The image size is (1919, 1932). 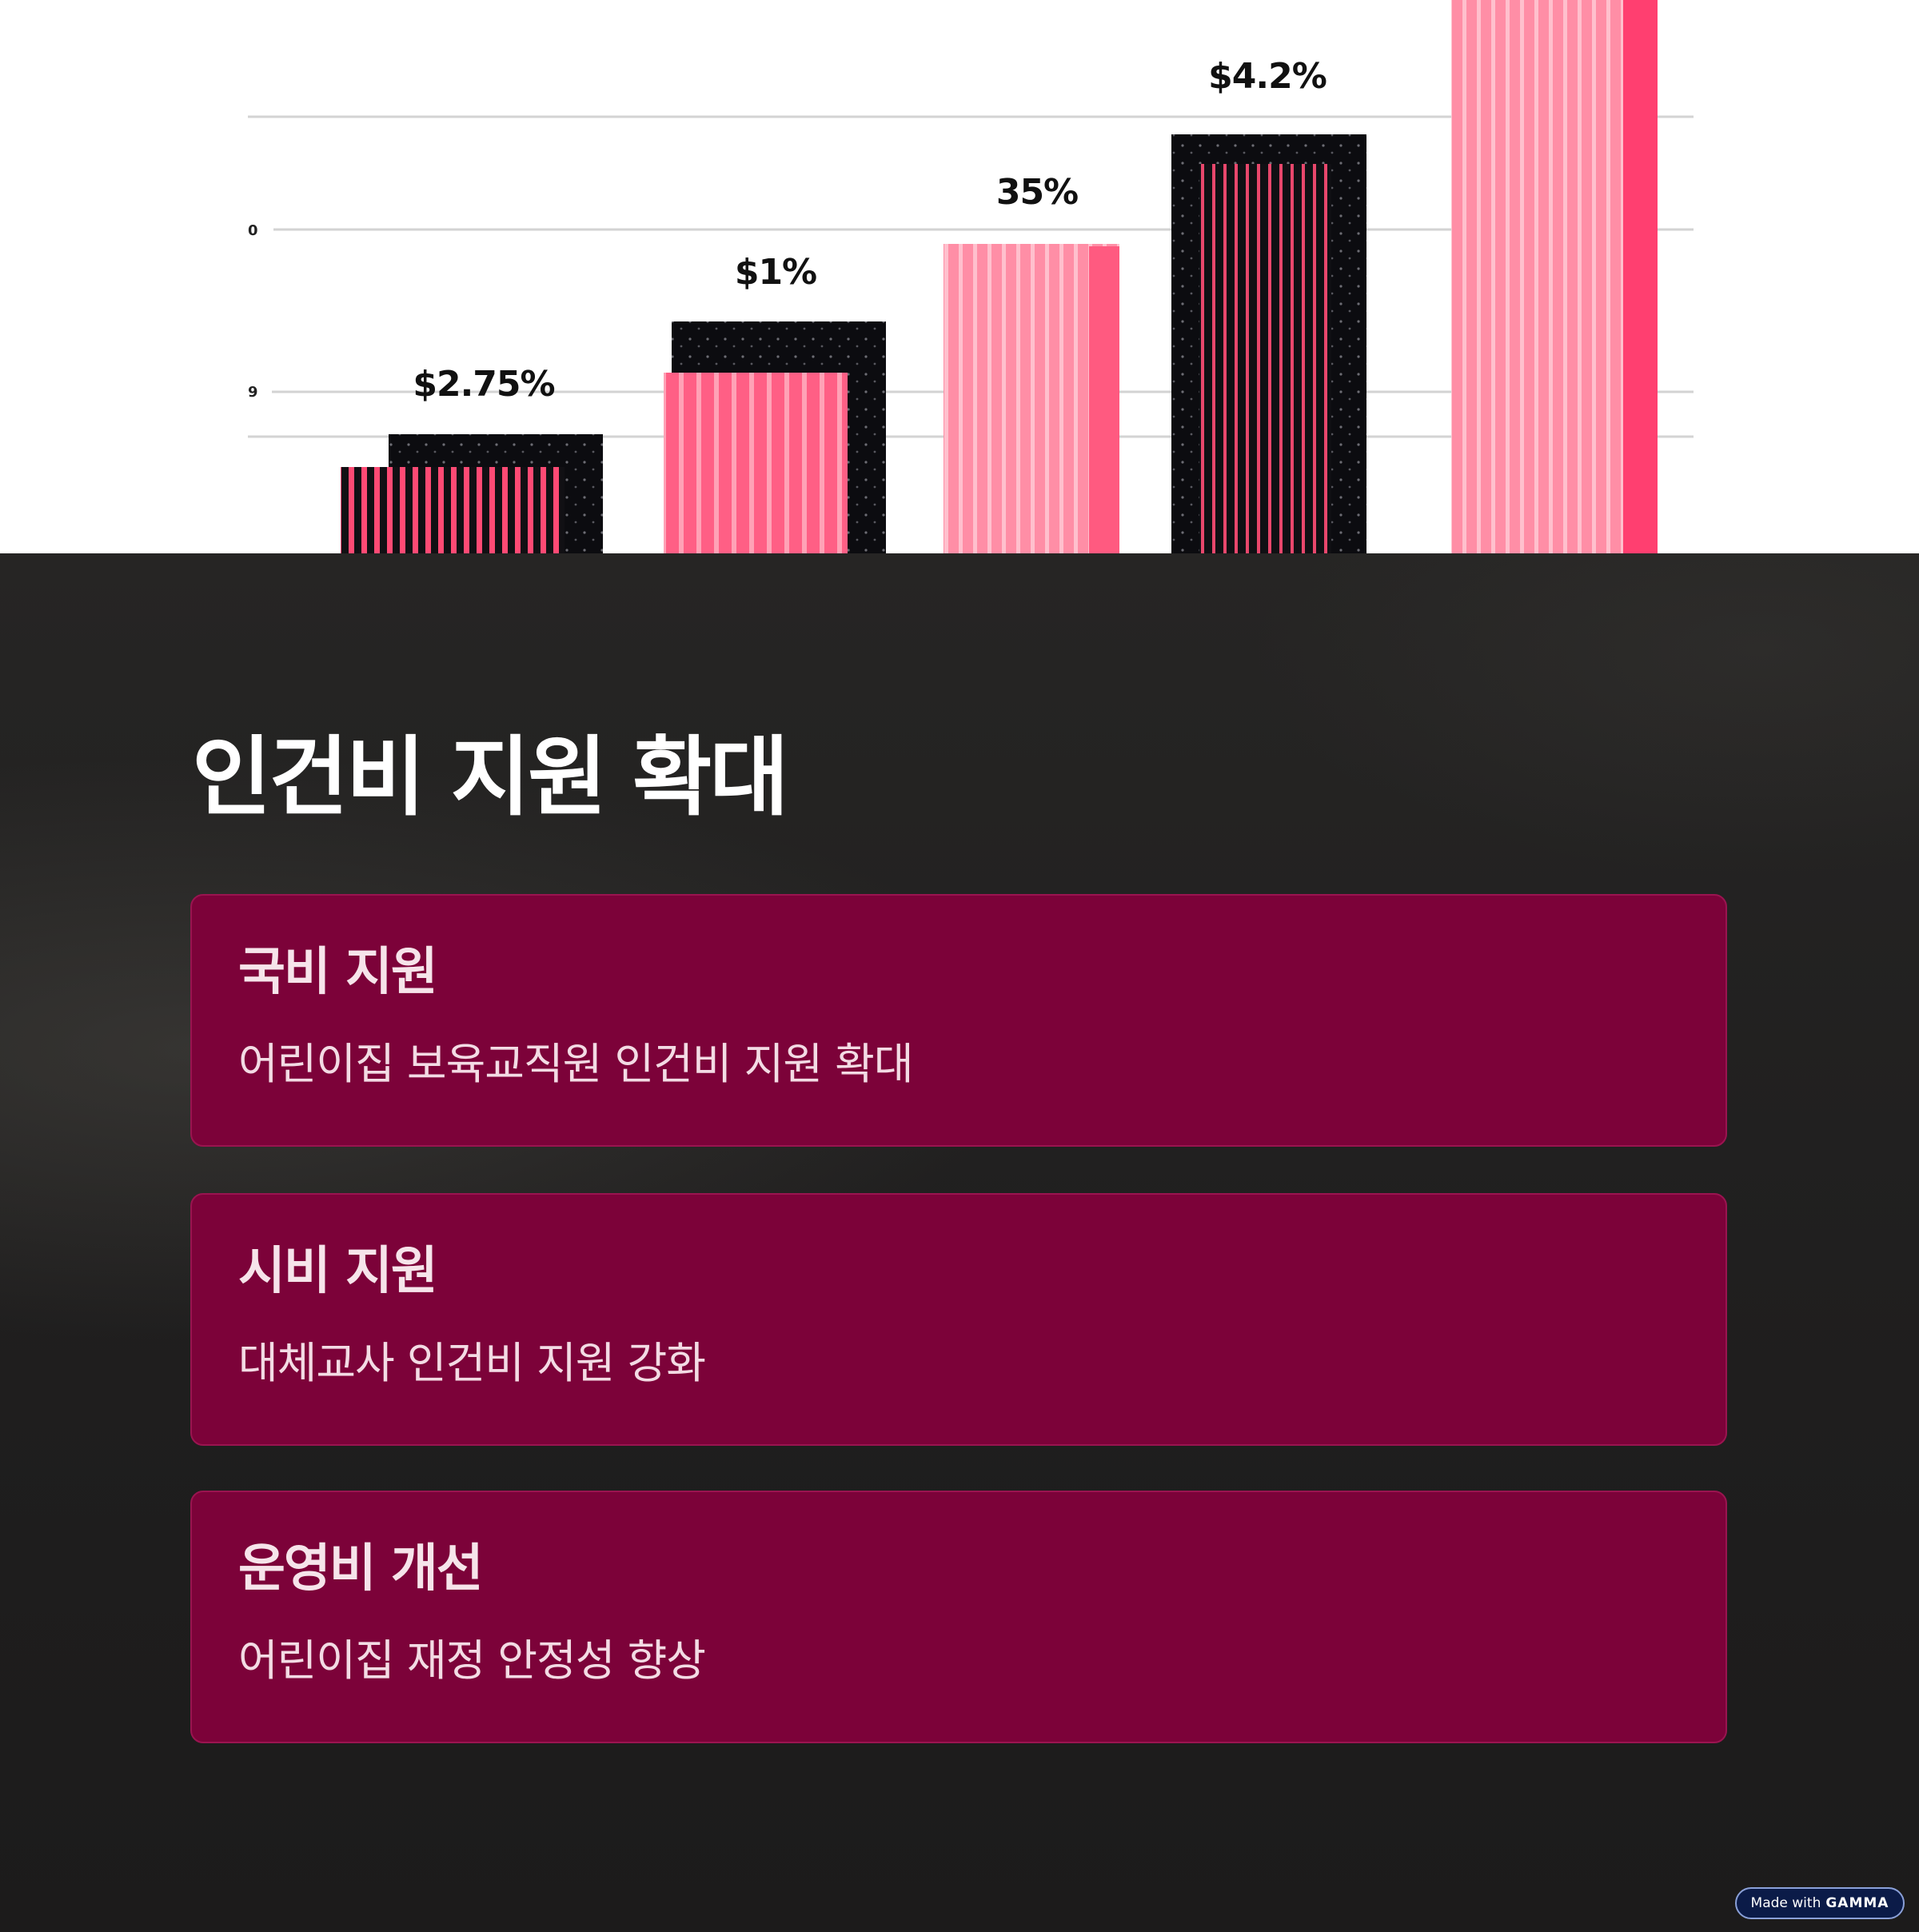 I want to click on bar-group-3: 35%, so click(x=1031, y=363).